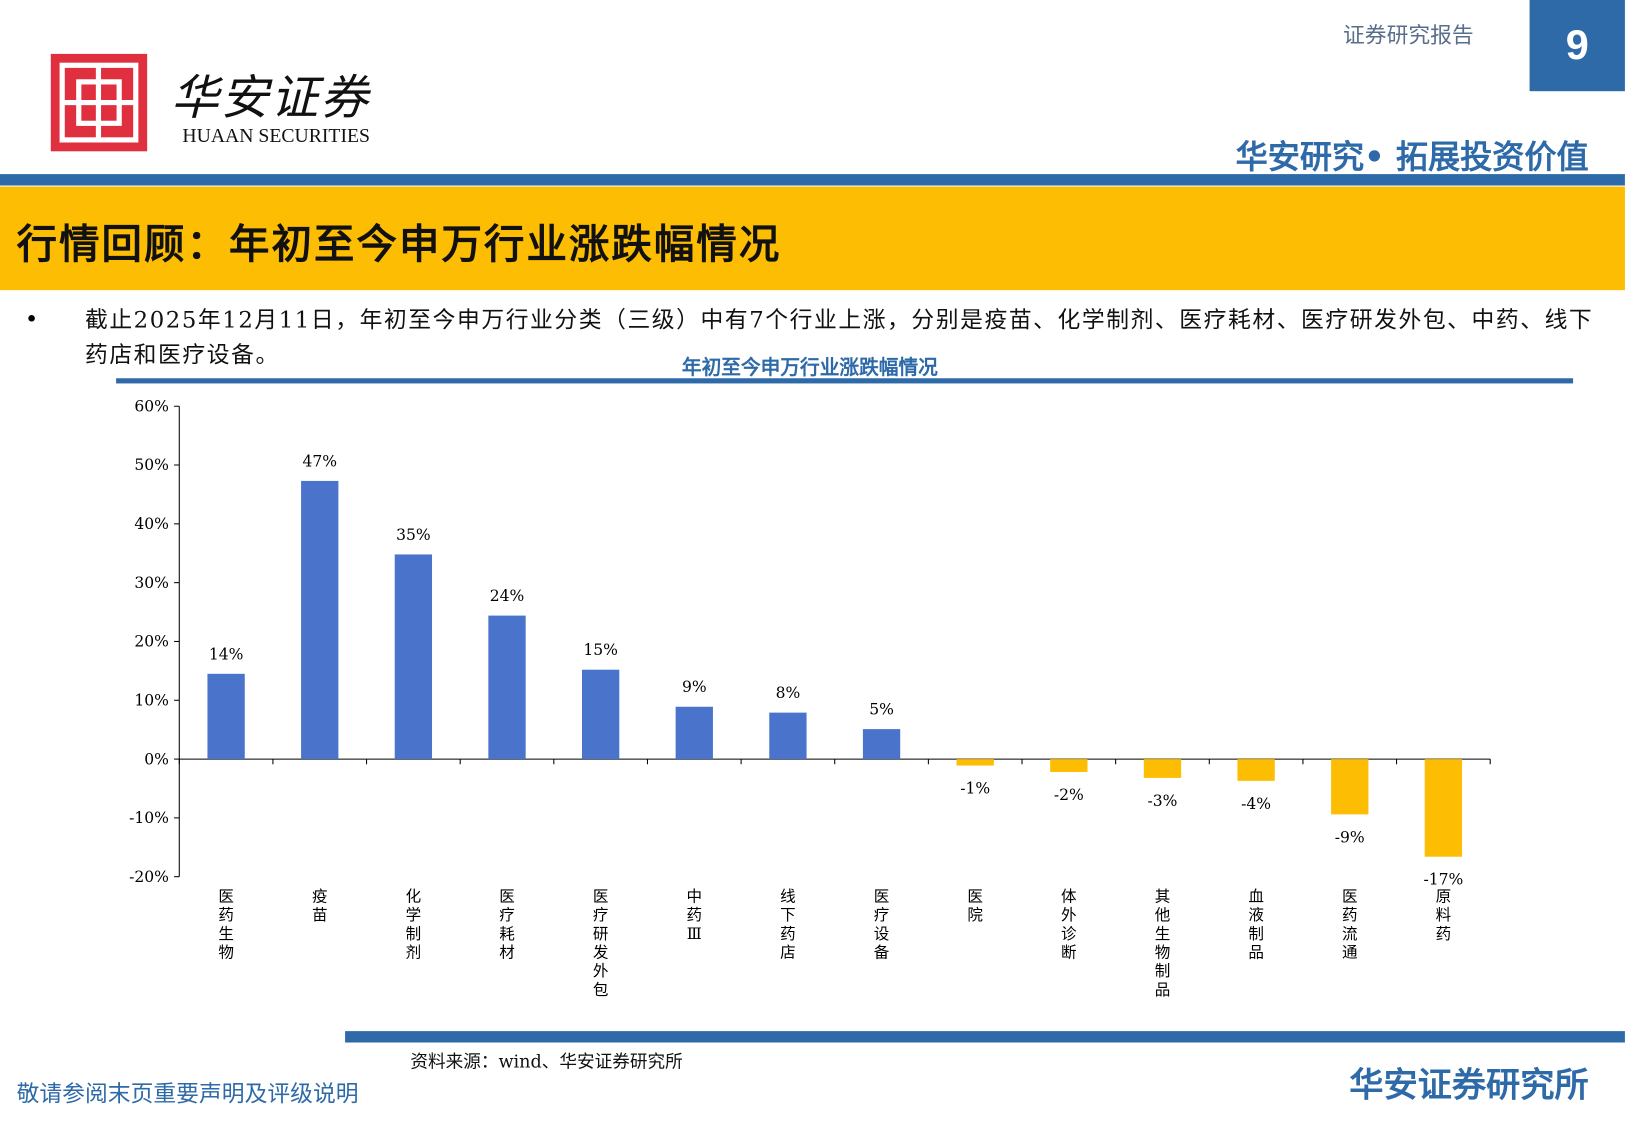 This screenshot has width=1625, height=1125. Describe the element at coordinates (276, 136) in the screenshot. I see `logo-english-name: HUAAN SECURITIES` at that location.